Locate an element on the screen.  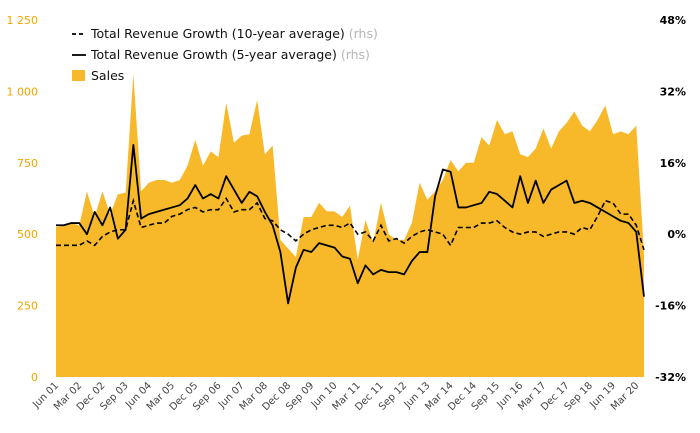
legend-swatch-area is located at coordinates (78, 75).